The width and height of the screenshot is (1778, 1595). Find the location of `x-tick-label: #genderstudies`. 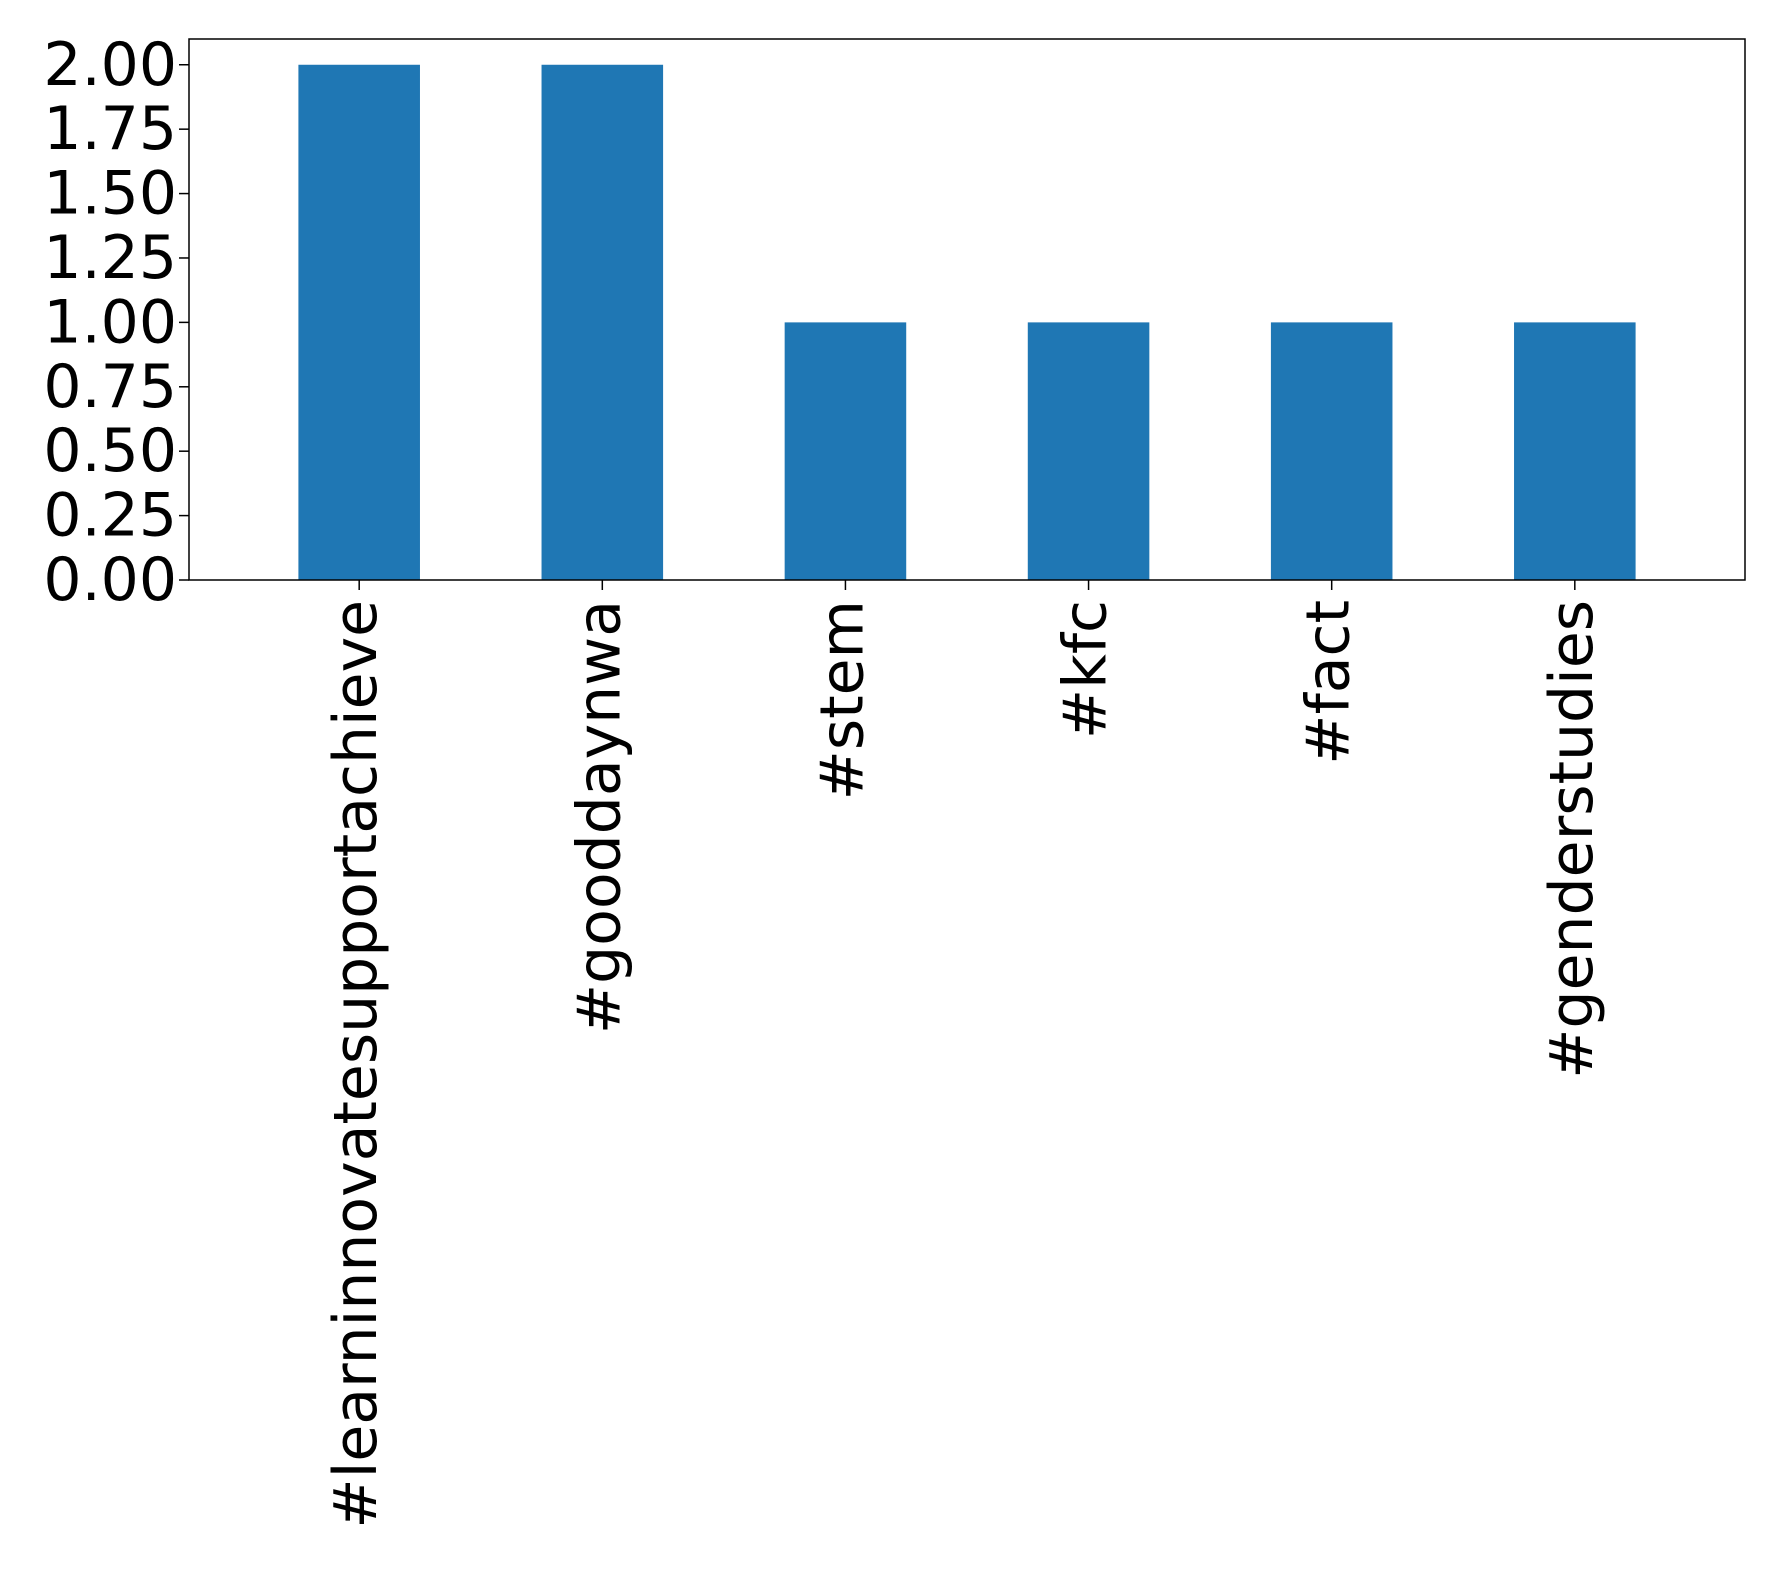

x-tick-label: #genderstudies is located at coordinates (1572, 839).